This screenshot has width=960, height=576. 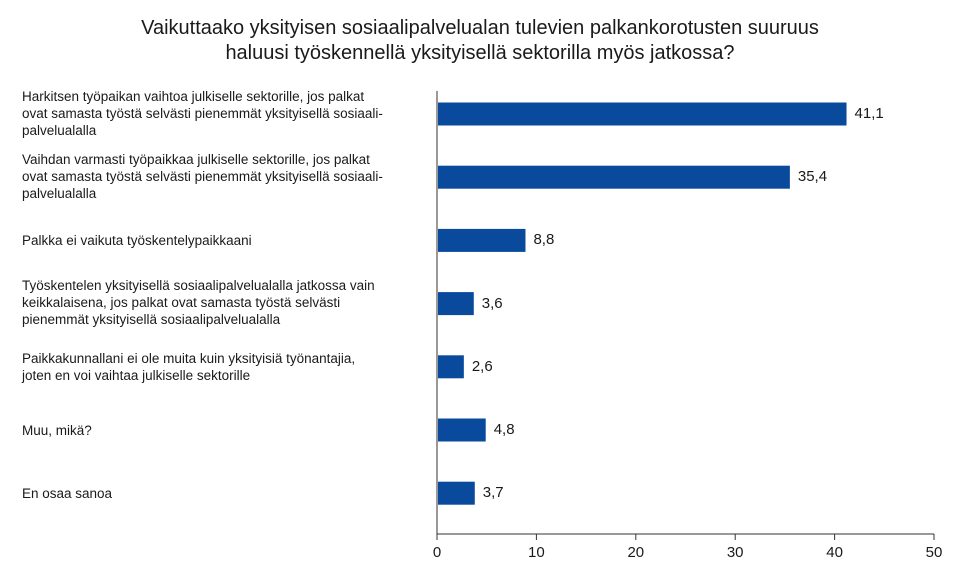 I want to click on x-tick-label: 30, so click(x=735, y=552).